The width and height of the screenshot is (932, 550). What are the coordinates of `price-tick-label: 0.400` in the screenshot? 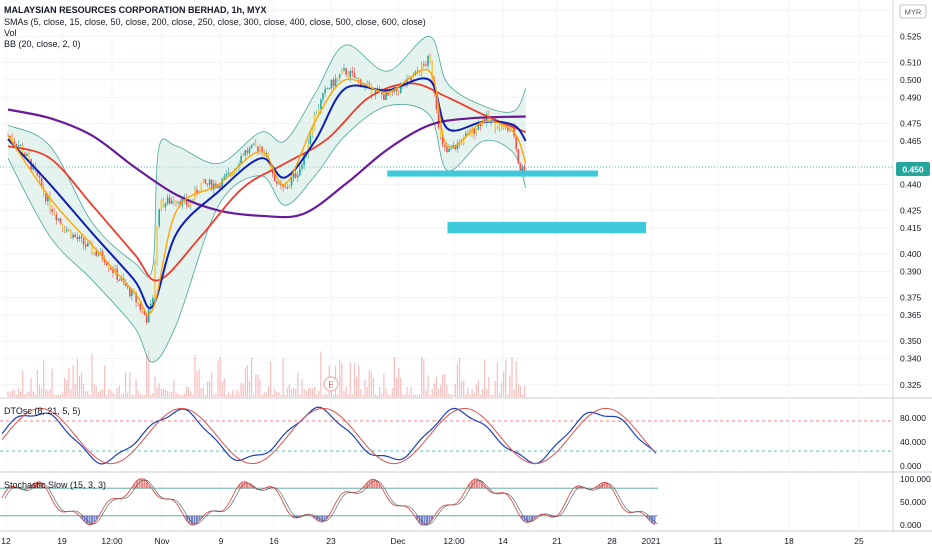 It's located at (911, 254).